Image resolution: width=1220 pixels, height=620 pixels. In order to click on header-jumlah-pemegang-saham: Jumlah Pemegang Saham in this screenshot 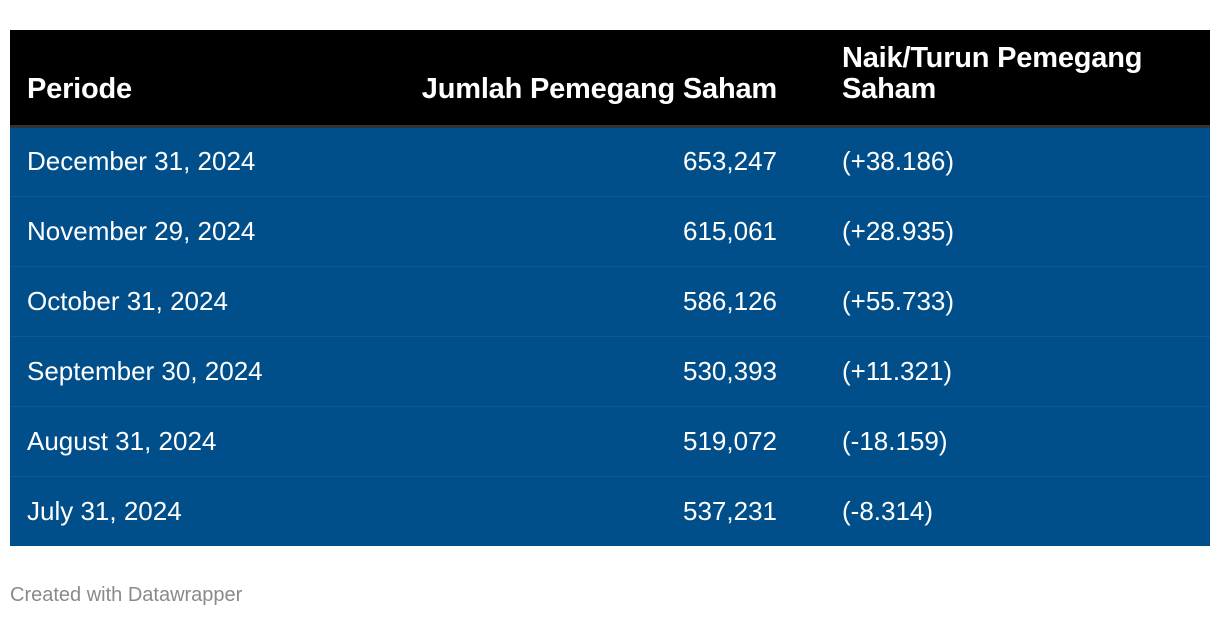, I will do `click(607, 79)`.